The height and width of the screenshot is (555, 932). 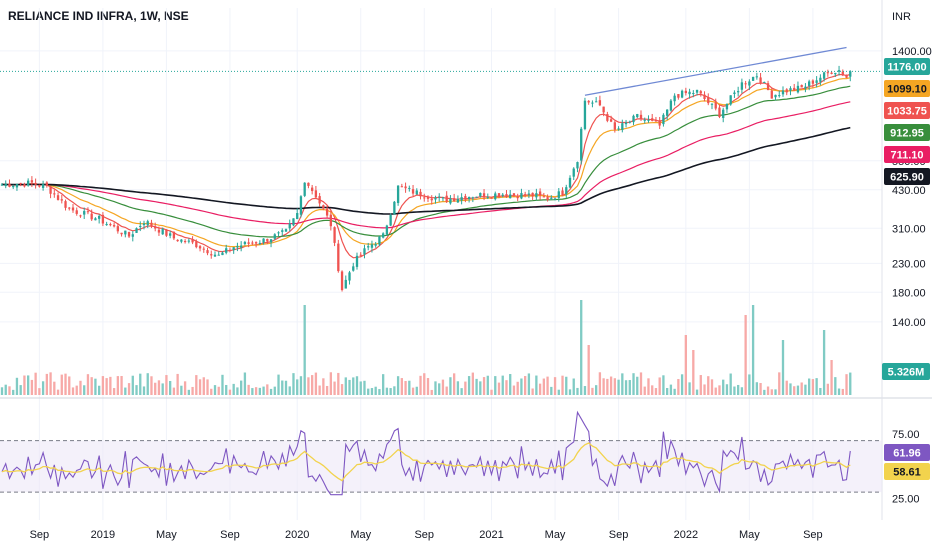 I want to click on rsi-badge, so click(x=907, y=471).